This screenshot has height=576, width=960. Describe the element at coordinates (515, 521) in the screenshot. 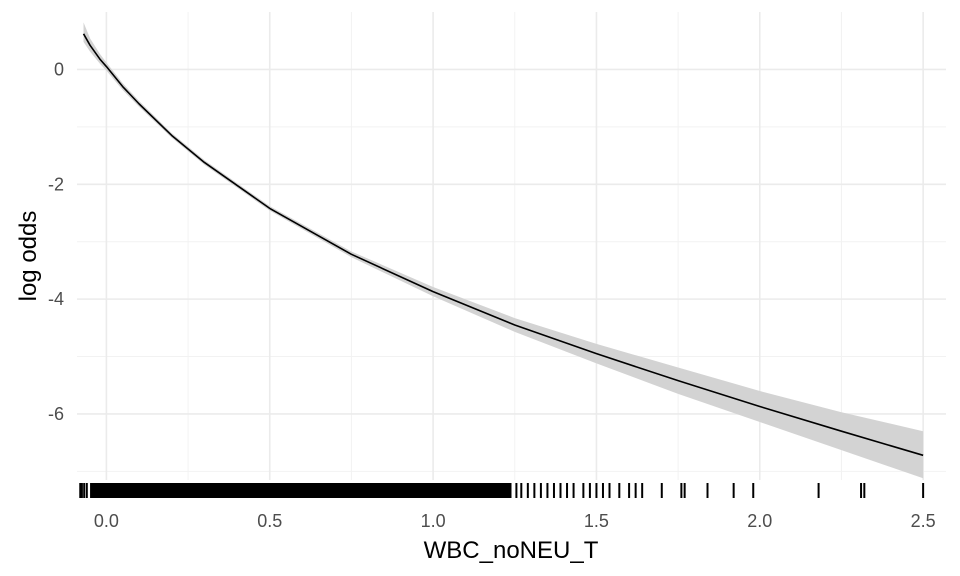

I see `x-tick-labels: 0.0 0.5 1.0 1.5 2.0 2.5` at that location.